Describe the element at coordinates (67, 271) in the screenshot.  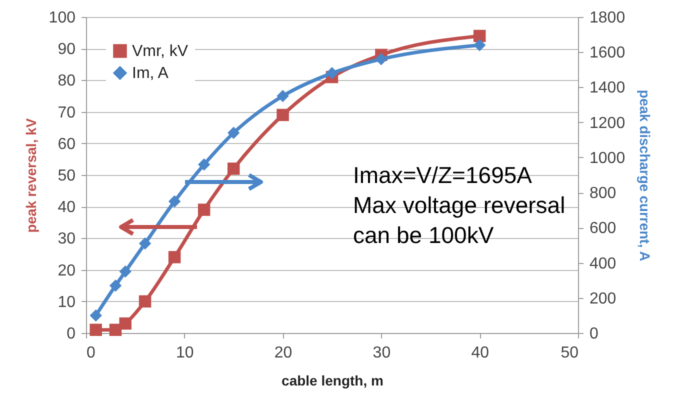
I see `y-tick-label: 20` at that location.